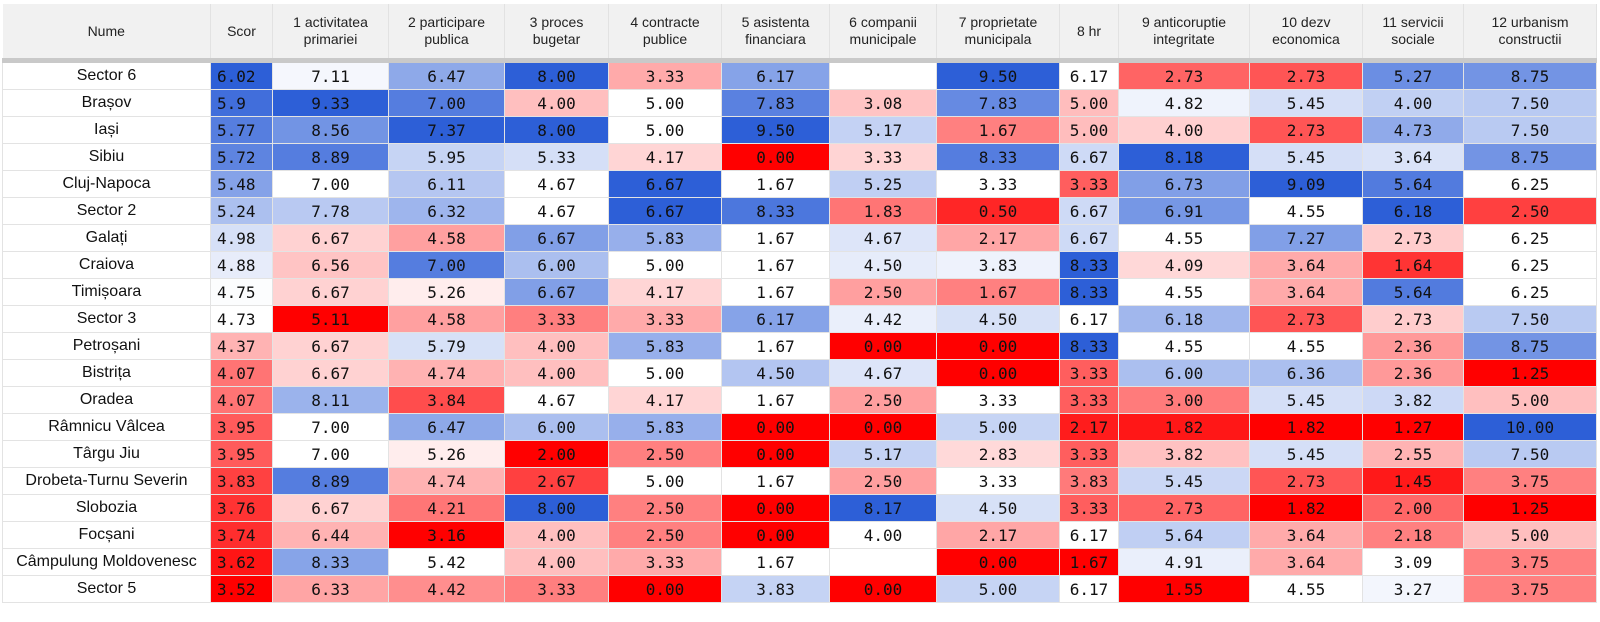  What do you see at coordinates (106, 211) in the screenshot?
I see `row-name: Sector 2` at bounding box center [106, 211].